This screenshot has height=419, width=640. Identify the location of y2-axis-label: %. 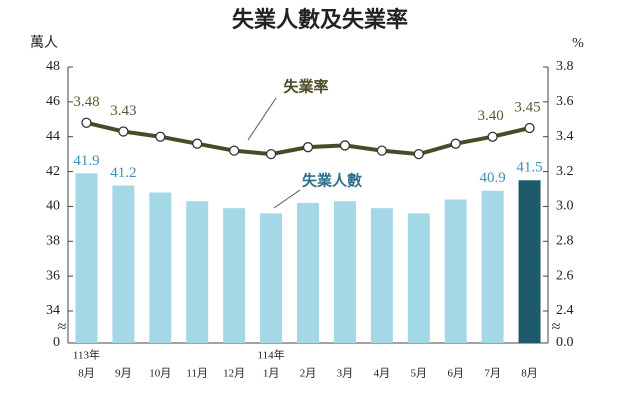
(578, 43).